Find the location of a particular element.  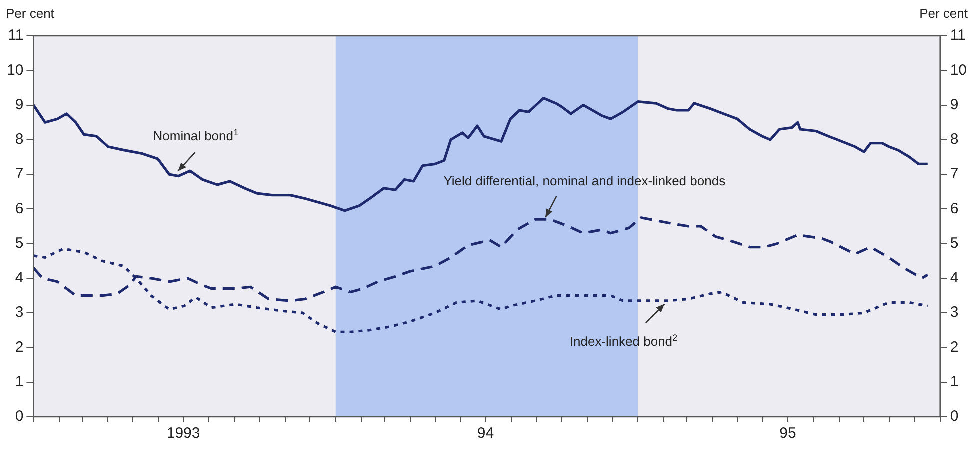

y2-axis-title: Per cent is located at coordinates (944, 13).